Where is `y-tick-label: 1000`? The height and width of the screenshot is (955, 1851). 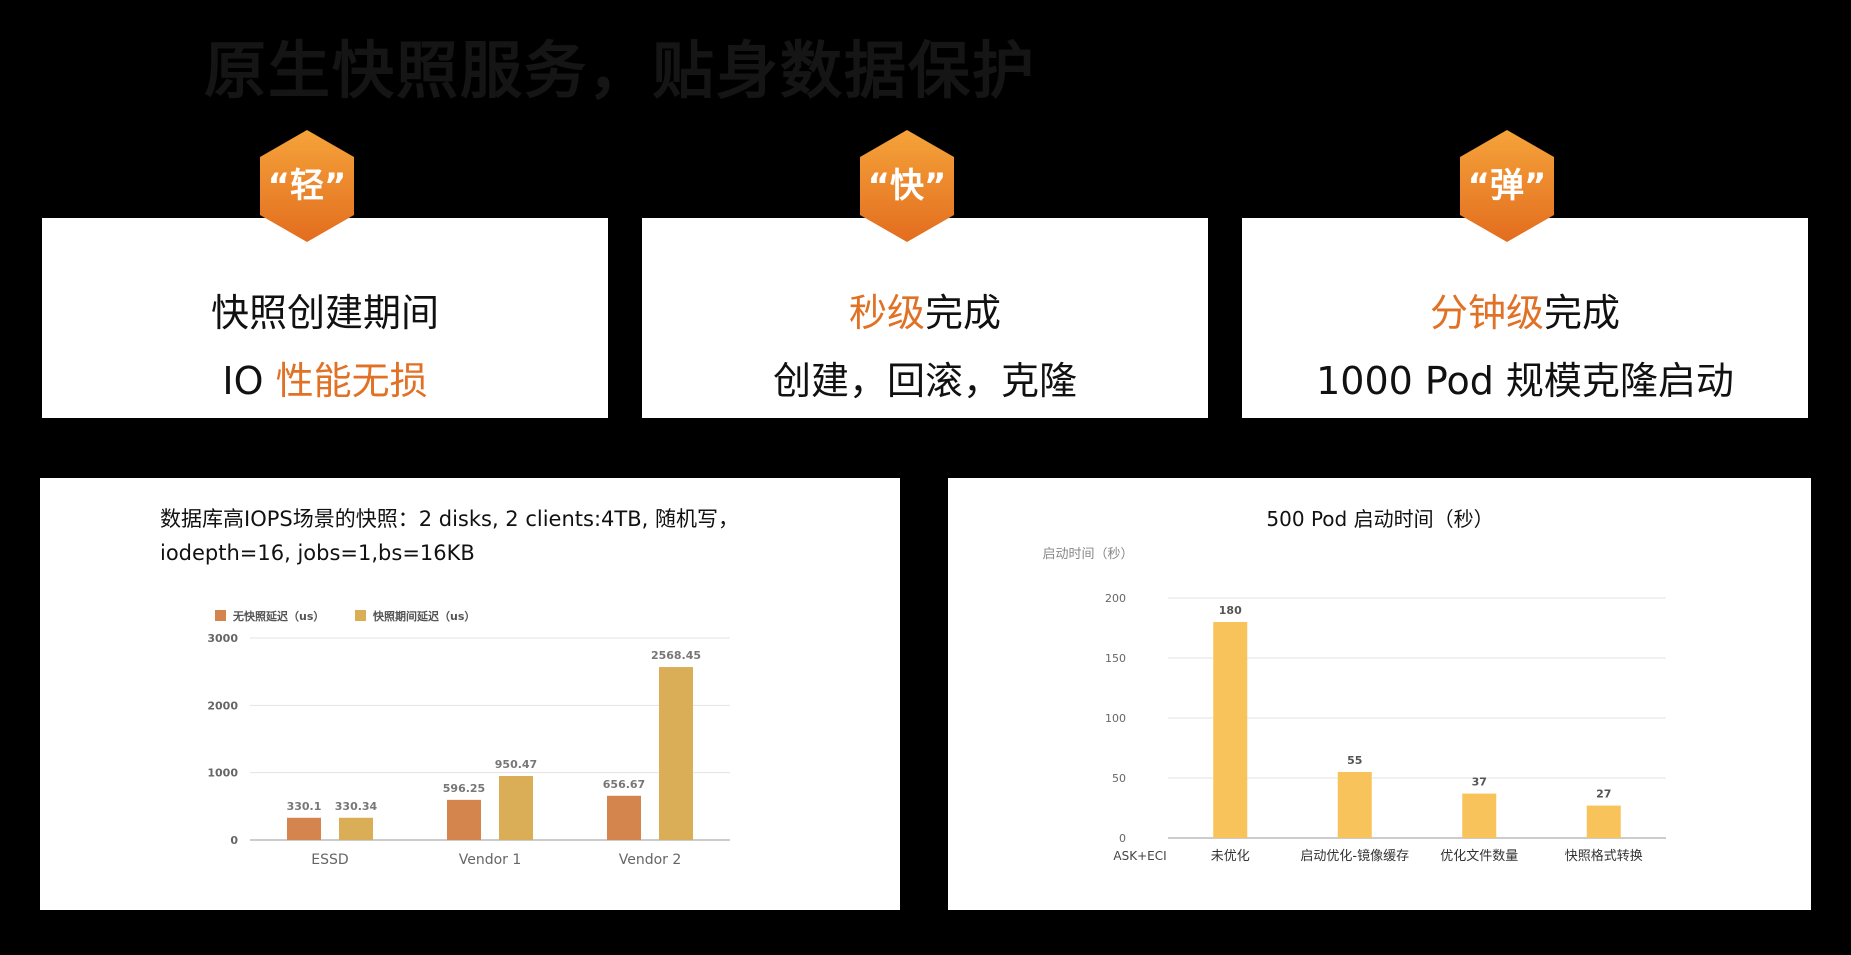 y-tick-label: 1000 is located at coordinates (222, 773).